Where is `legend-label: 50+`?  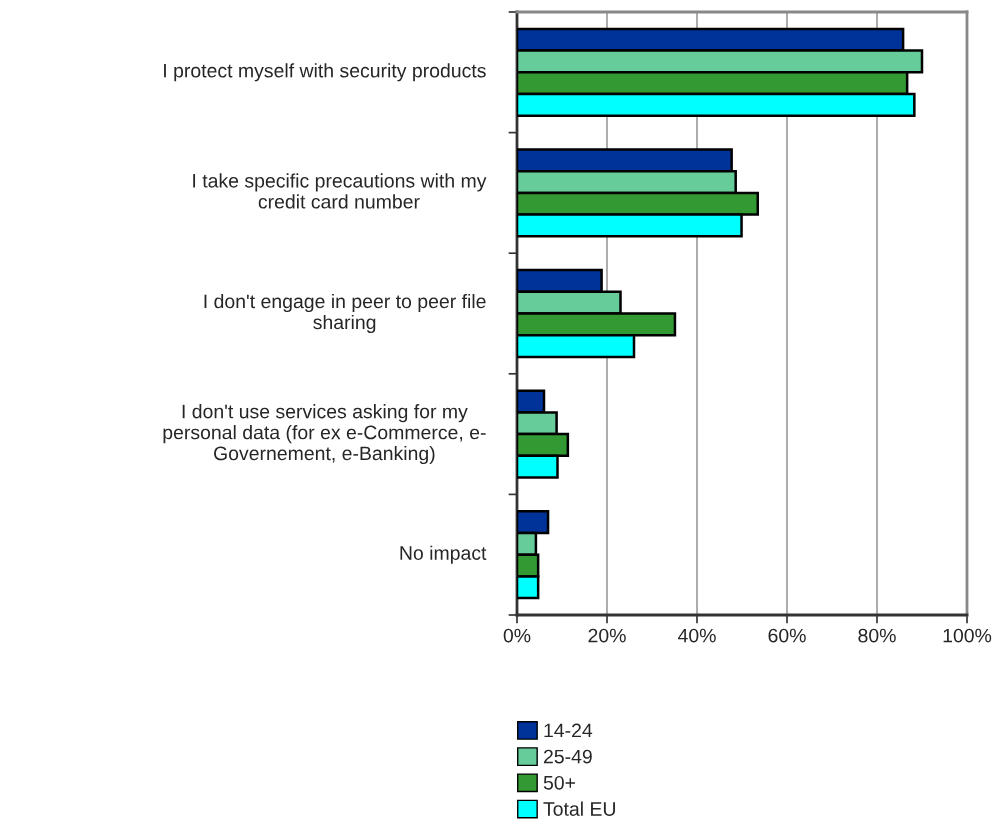
legend-label: 50+ is located at coordinates (559, 782).